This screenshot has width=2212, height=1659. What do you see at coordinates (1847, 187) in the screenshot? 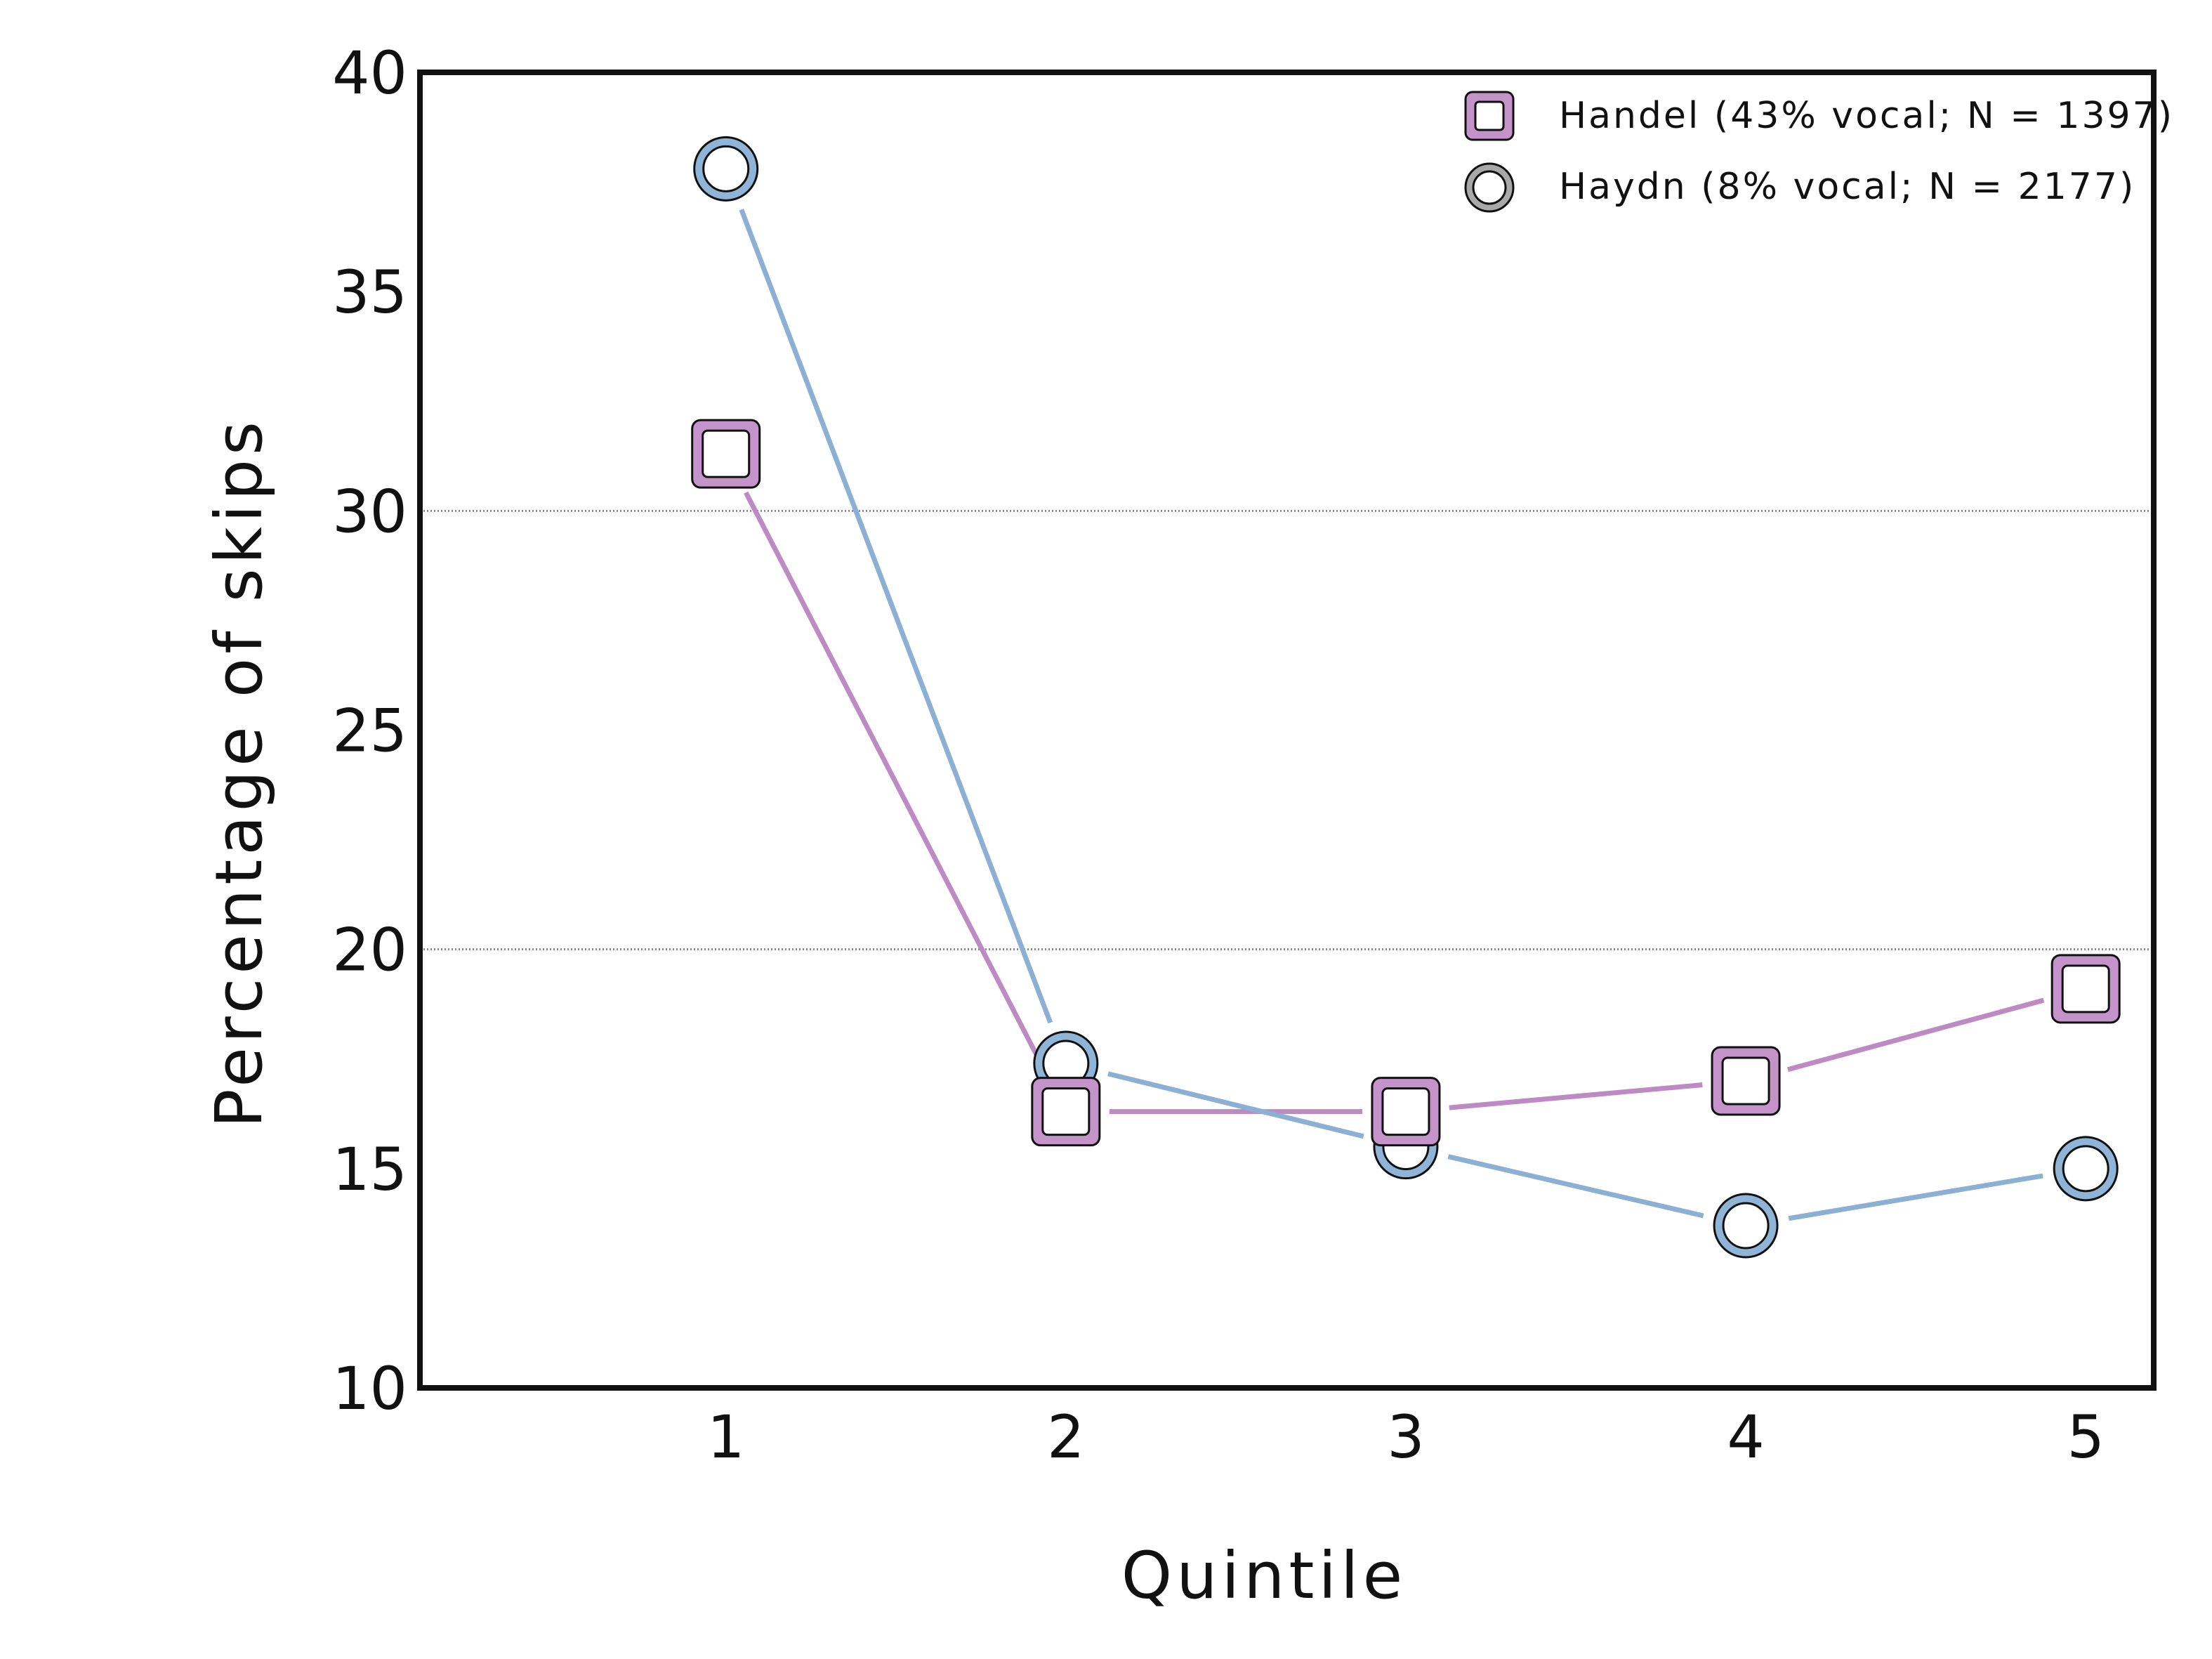
I see `legend-label-haydn: Haydn (8% vocal; N = 2177)` at bounding box center [1847, 187].